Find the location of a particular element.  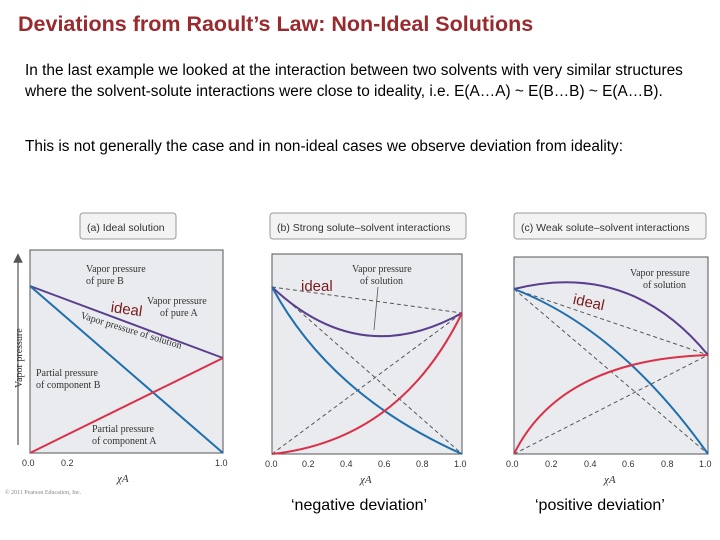

panel-c-plot is located at coordinates (611, 355).